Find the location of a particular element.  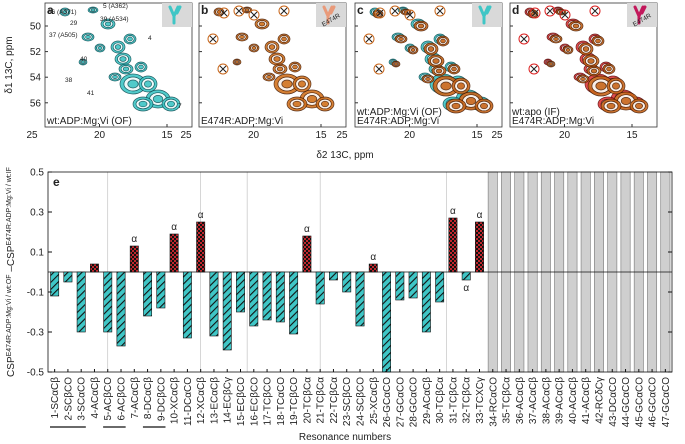

y-tick-label: 0.3 is located at coordinates (37, 213).